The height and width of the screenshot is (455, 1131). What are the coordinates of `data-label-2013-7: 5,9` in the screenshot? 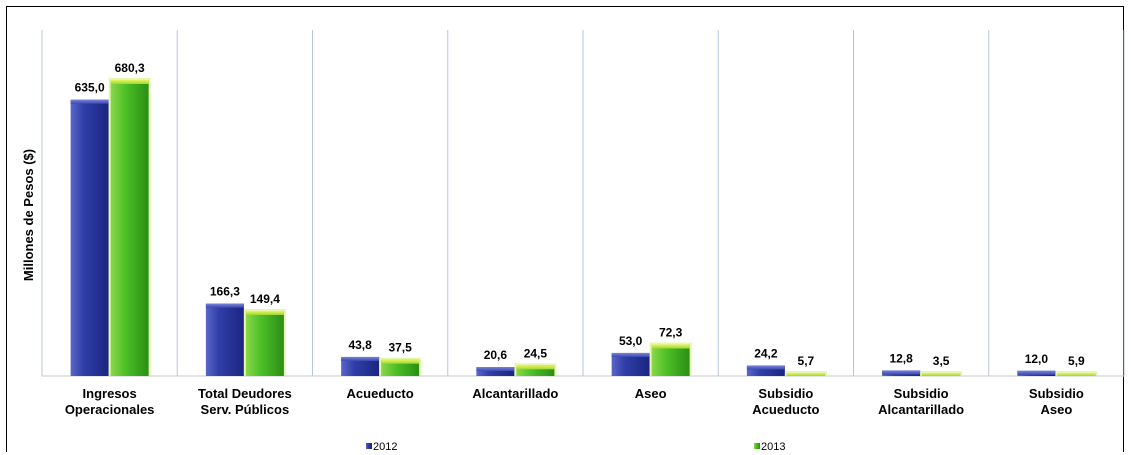 It's located at (1076, 361).